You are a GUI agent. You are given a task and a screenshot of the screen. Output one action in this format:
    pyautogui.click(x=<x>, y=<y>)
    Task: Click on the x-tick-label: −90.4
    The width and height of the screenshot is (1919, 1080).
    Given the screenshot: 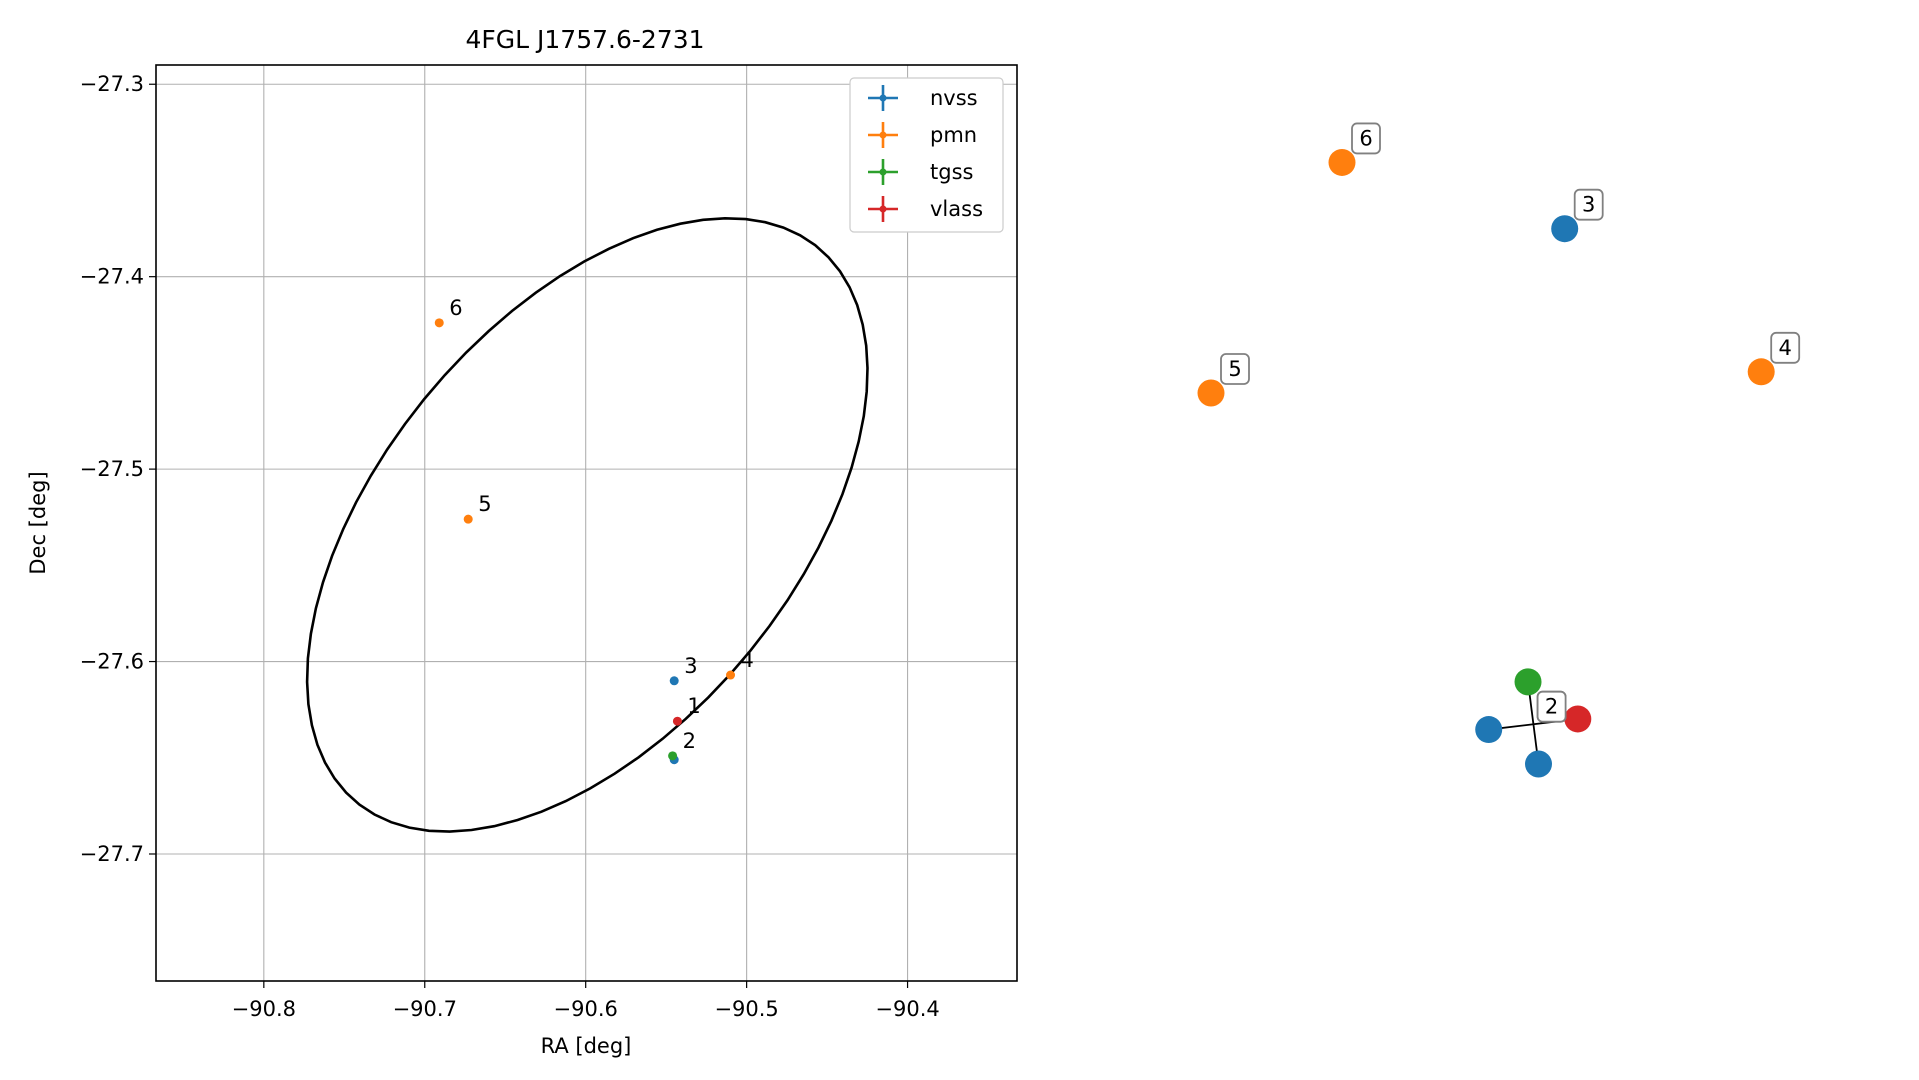 What is the action you would take?
    pyautogui.click(x=907, y=1009)
    